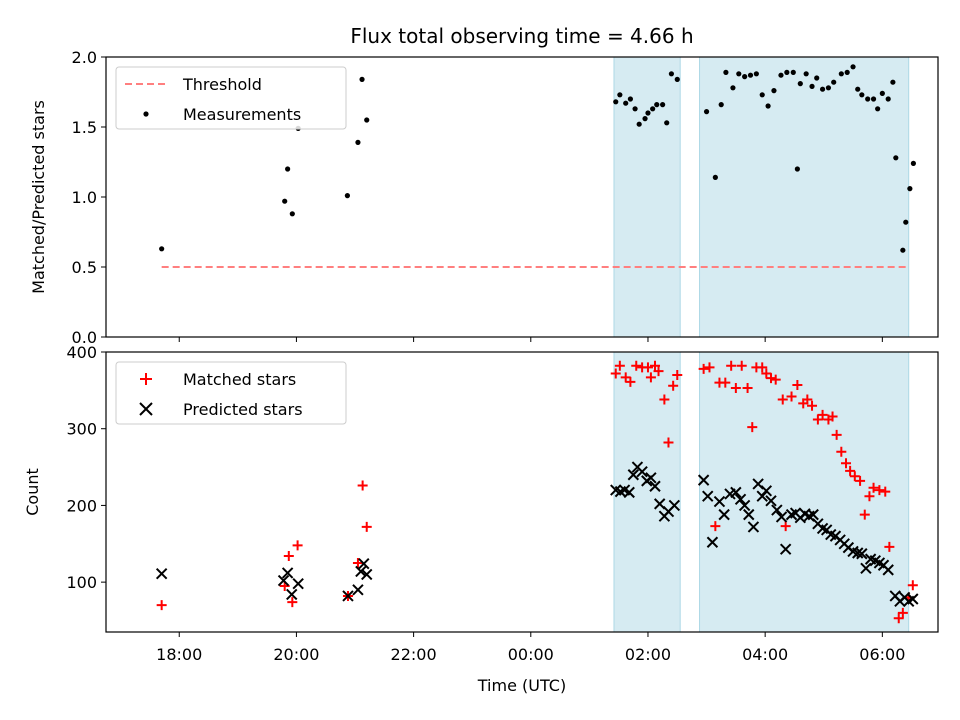  What do you see at coordinates (84, 337) in the screenshot?
I see `y-tick-label: 0.0` at bounding box center [84, 337].